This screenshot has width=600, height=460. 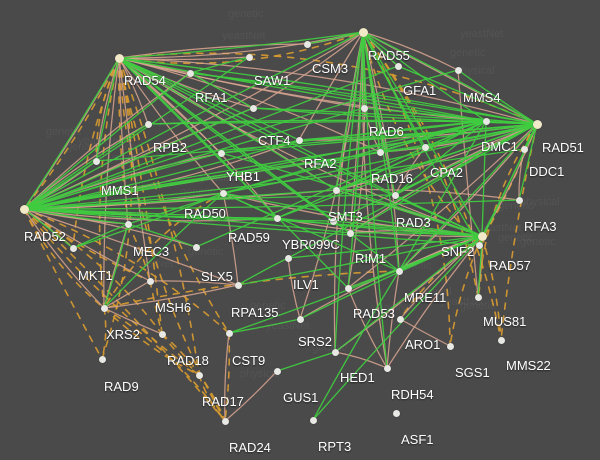 What do you see at coordinates (119, 58) in the screenshot?
I see `graph-node-rad54` at bounding box center [119, 58].